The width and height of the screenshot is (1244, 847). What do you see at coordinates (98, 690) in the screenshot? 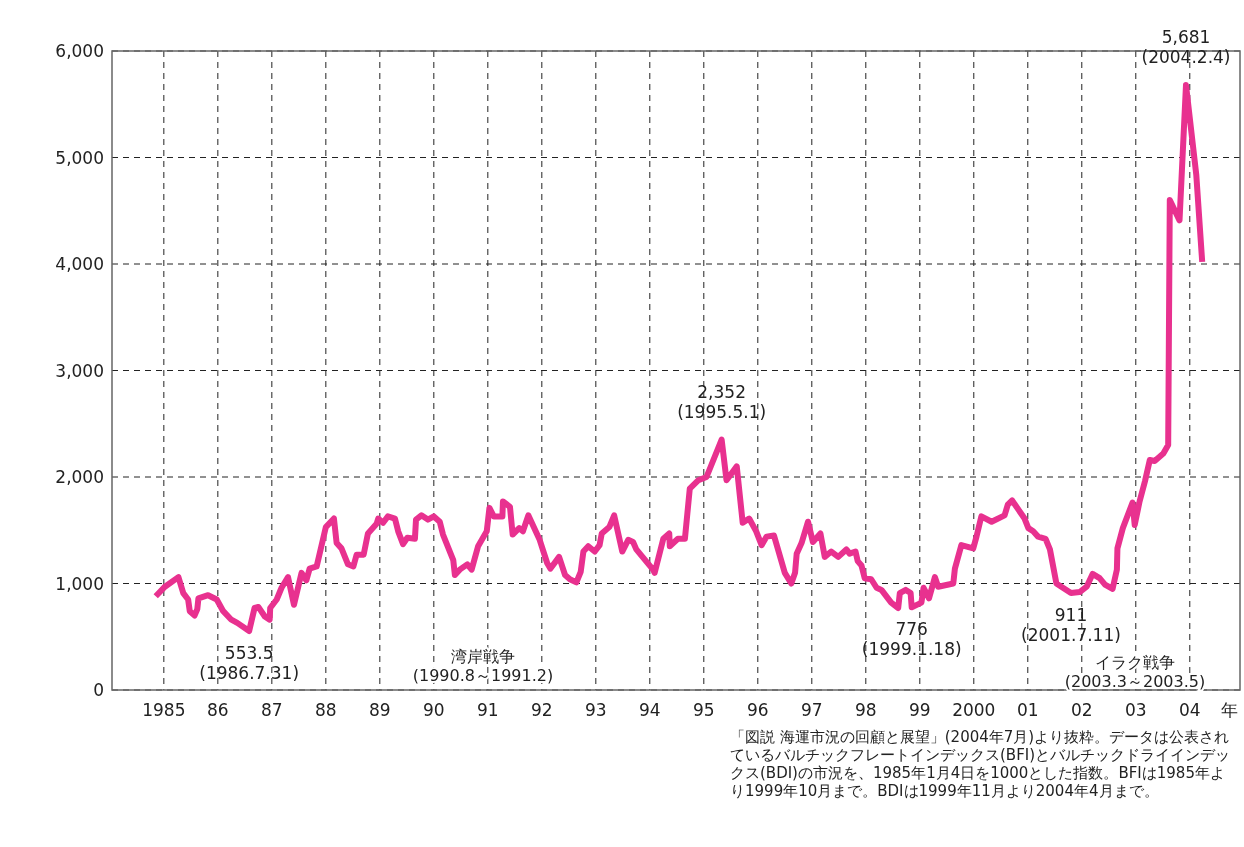
I see `y-tick-label: 0` at bounding box center [98, 690].